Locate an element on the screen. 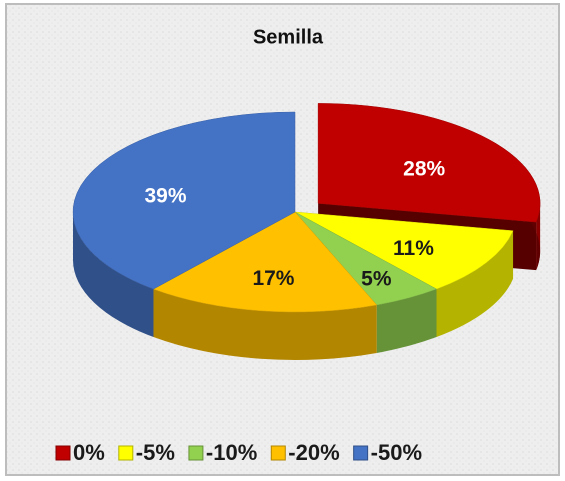 This screenshot has width=565, height=481. chart-title: Semilla is located at coordinates (288, 37).